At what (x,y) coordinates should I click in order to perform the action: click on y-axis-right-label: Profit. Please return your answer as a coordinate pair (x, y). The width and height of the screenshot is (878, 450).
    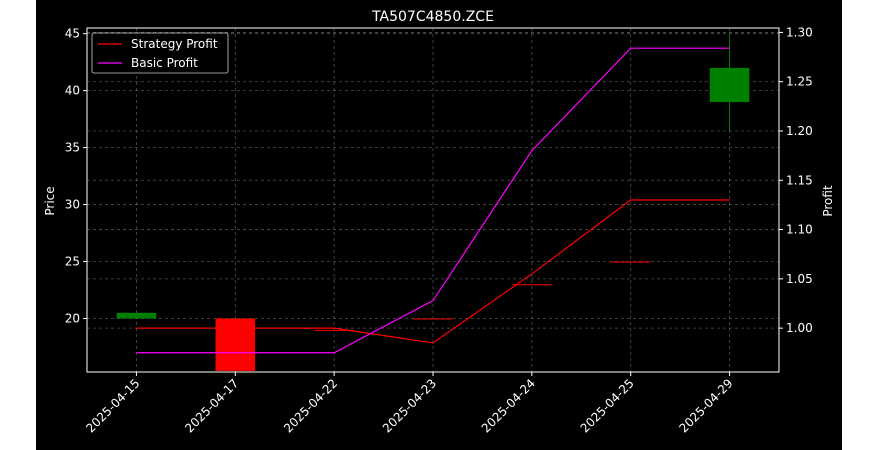
    Looking at the image, I should click on (828, 201).